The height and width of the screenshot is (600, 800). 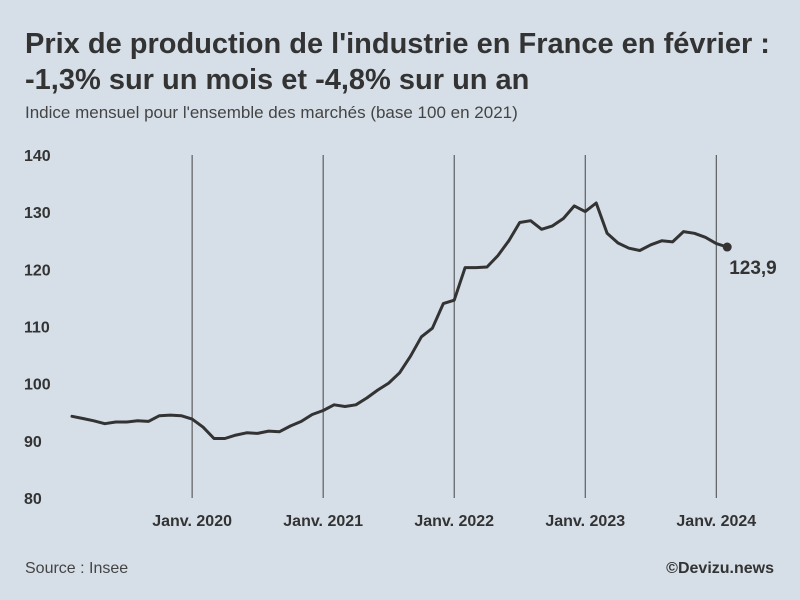 What do you see at coordinates (727, 247) in the screenshot?
I see `last-point-marker` at bounding box center [727, 247].